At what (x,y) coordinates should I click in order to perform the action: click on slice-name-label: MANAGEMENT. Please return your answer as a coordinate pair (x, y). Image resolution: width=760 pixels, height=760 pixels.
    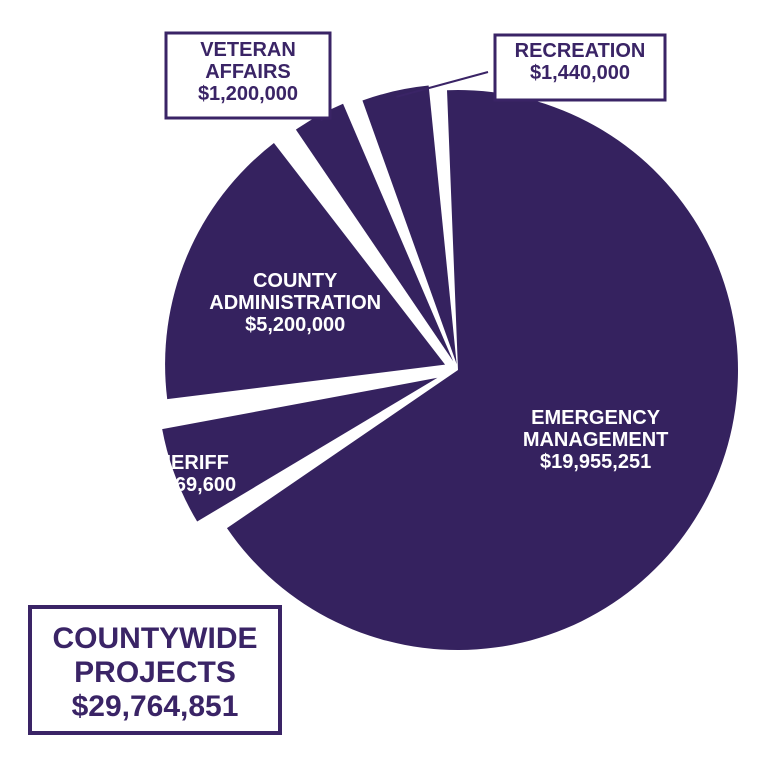
    Looking at the image, I should click on (596, 440).